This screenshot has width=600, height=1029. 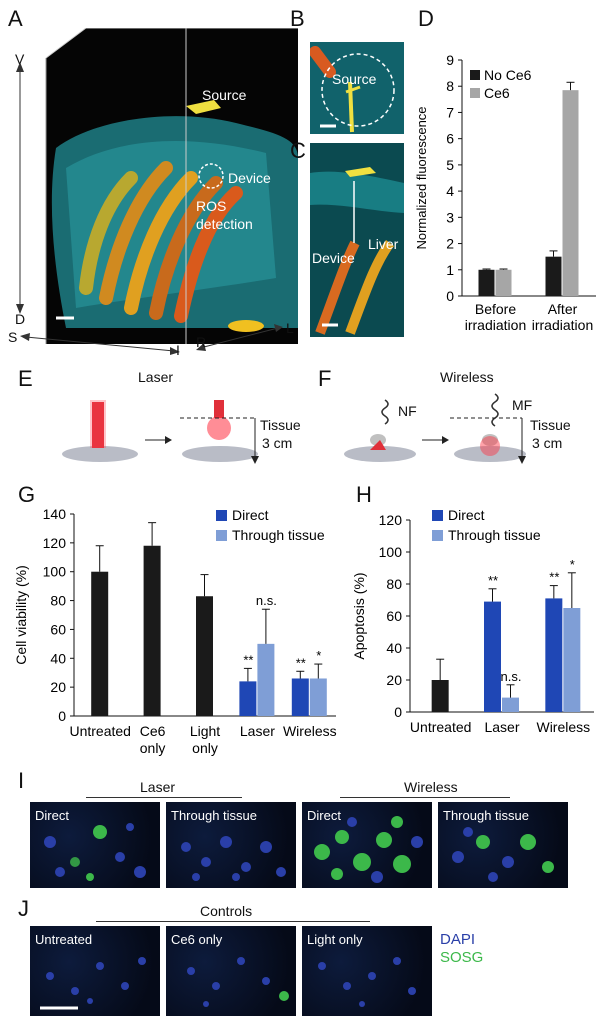 What do you see at coordinates (394, 616) in the screenshot?
I see `h-y-tick-label: 60` at bounding box center [394, 616].